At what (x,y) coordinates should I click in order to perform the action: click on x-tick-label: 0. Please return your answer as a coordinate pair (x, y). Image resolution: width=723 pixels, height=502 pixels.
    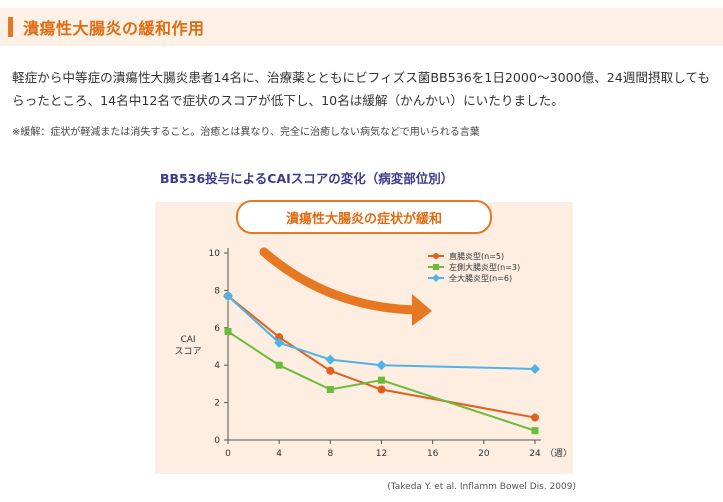
    Looking at the image, I should click on (228, 454).